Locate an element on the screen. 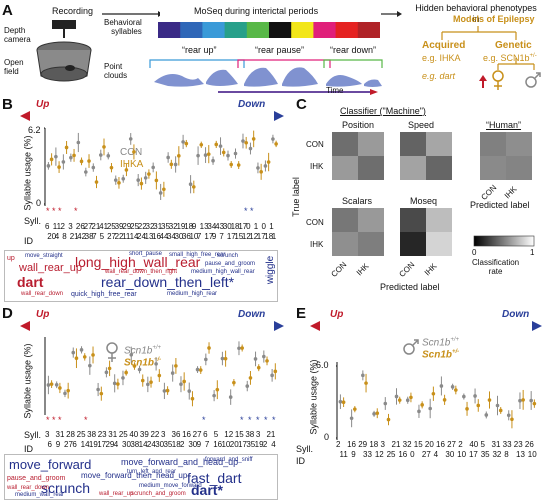 This screenshot has height=500, width=548. up-label-e: Up is located at coordinates (337, 314).